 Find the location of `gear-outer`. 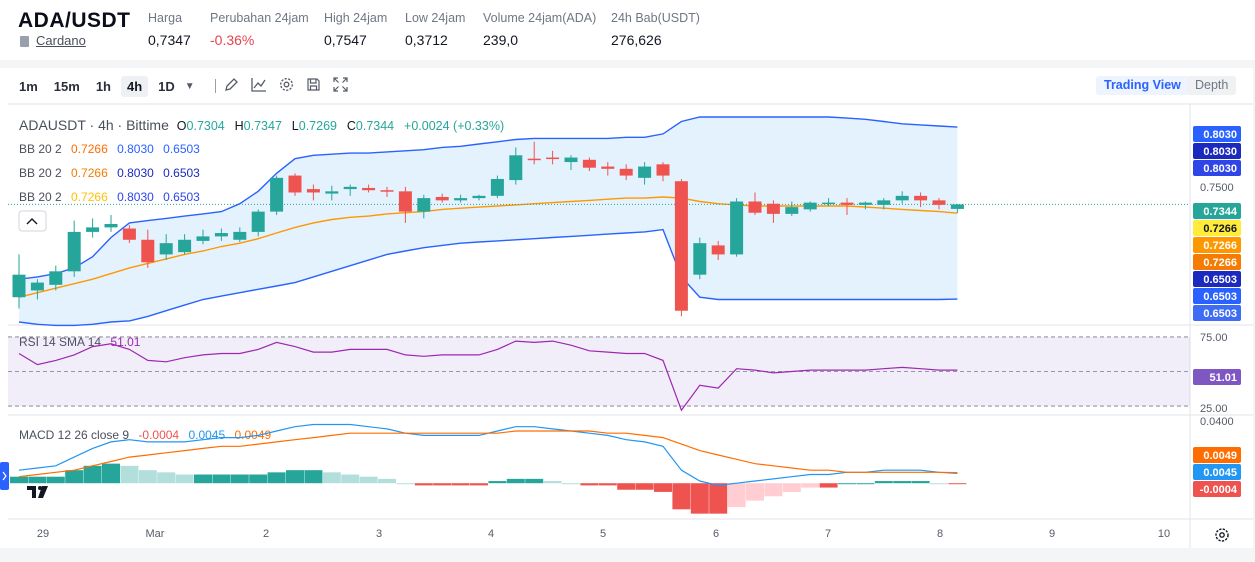

gear-outer is located at coordinates (1222, 535).